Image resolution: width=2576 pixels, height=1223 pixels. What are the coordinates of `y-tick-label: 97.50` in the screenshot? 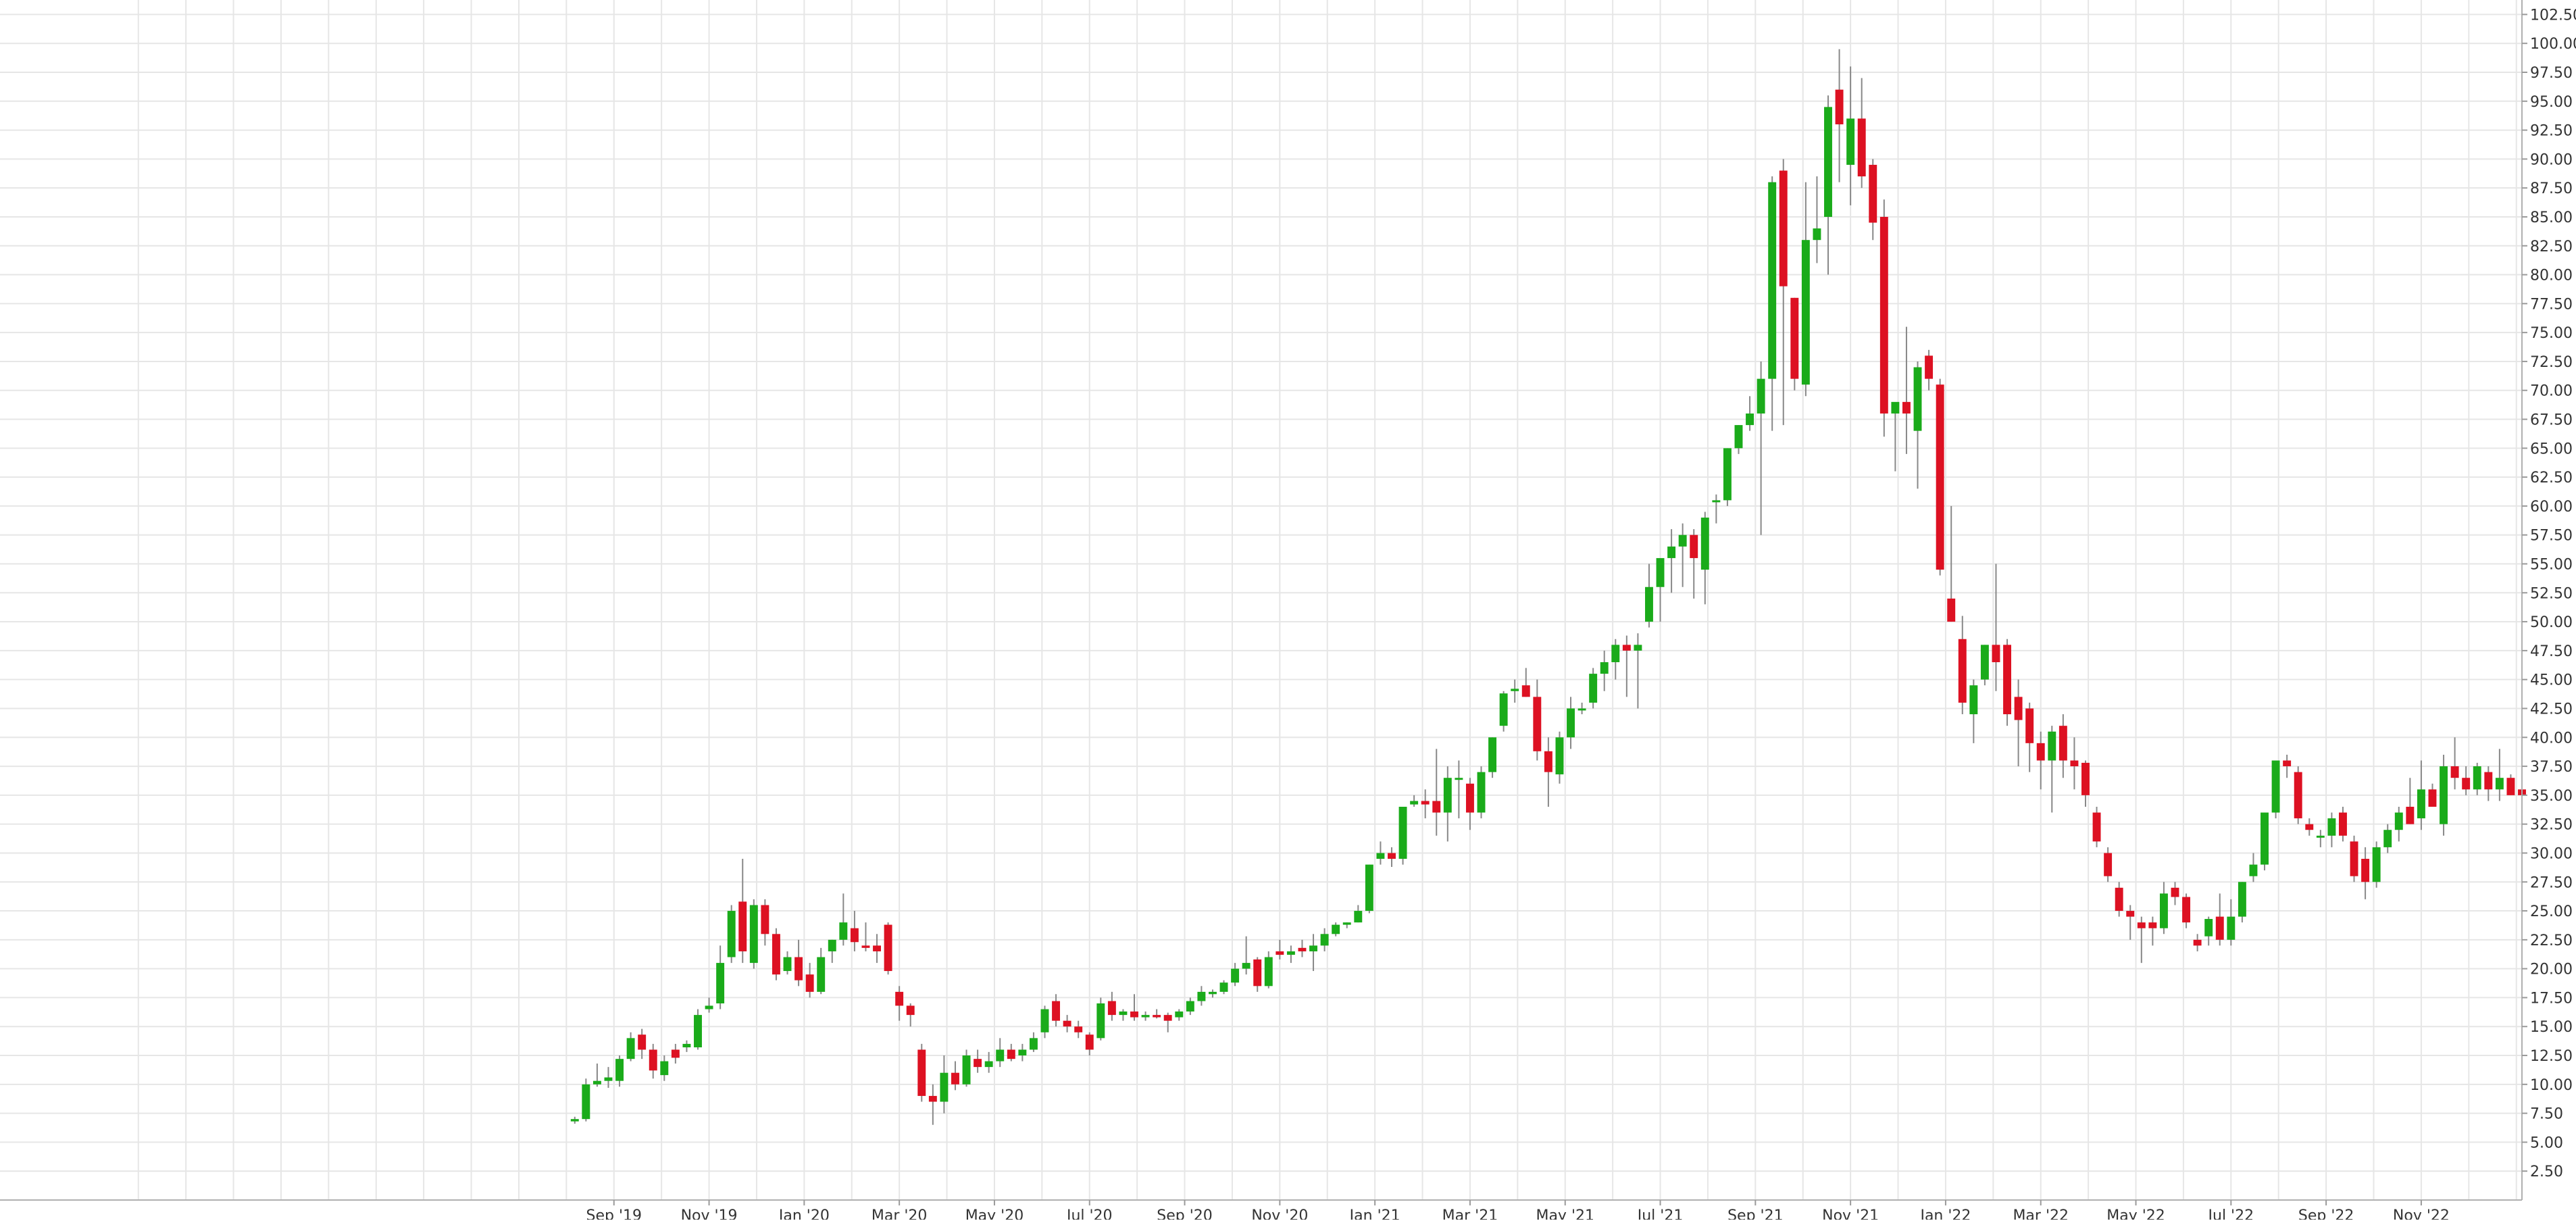 It's located at (2551, 73).